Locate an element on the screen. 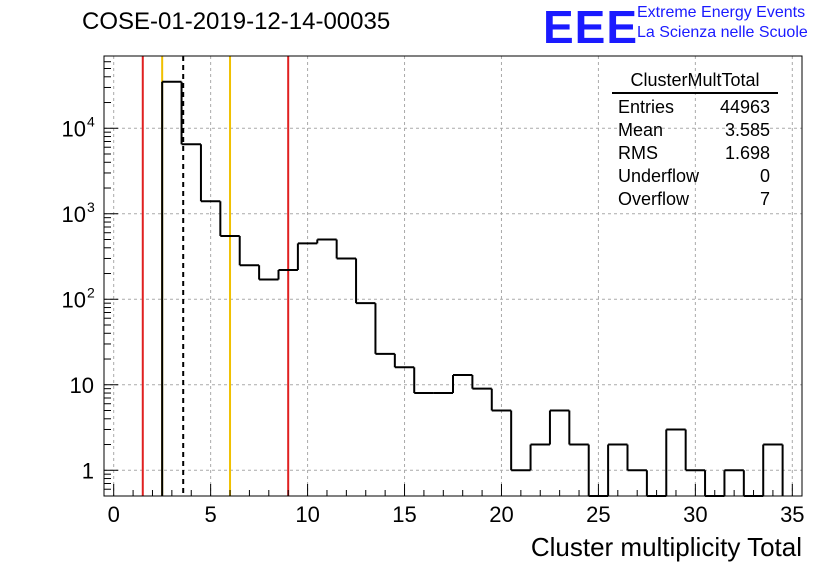  x-tick-label: 15 is located at coordinates (404, 514).